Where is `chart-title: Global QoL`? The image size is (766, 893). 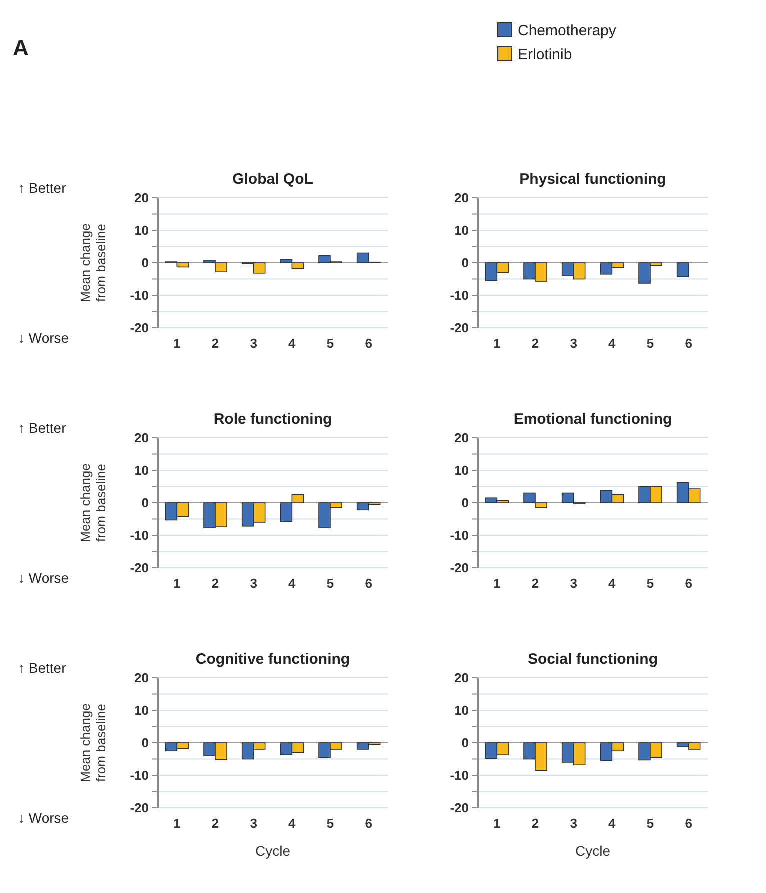 chart-title: Global QoL is located at coordinates (273, 179).